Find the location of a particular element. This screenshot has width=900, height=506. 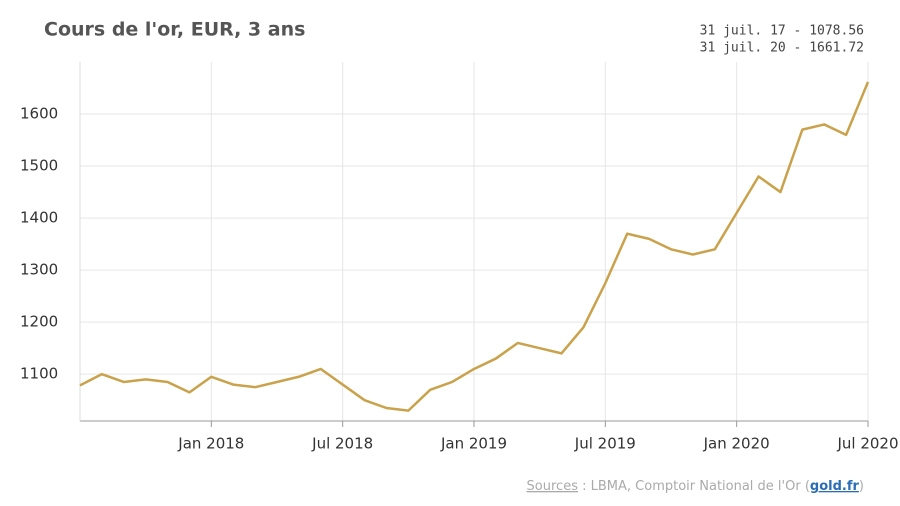

source-link: Sources is located at coordinates (553, 486).